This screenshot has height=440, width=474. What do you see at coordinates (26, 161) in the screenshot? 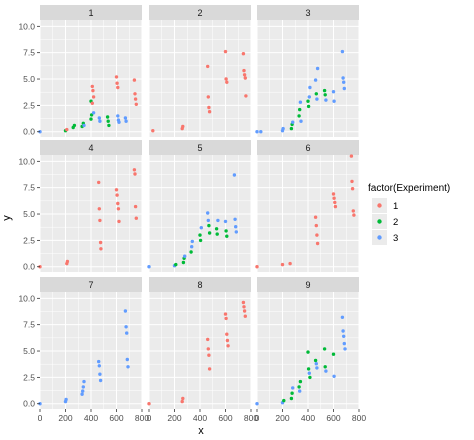
I see `y-tick-label: 10.0` at bounding box center [26, 161].